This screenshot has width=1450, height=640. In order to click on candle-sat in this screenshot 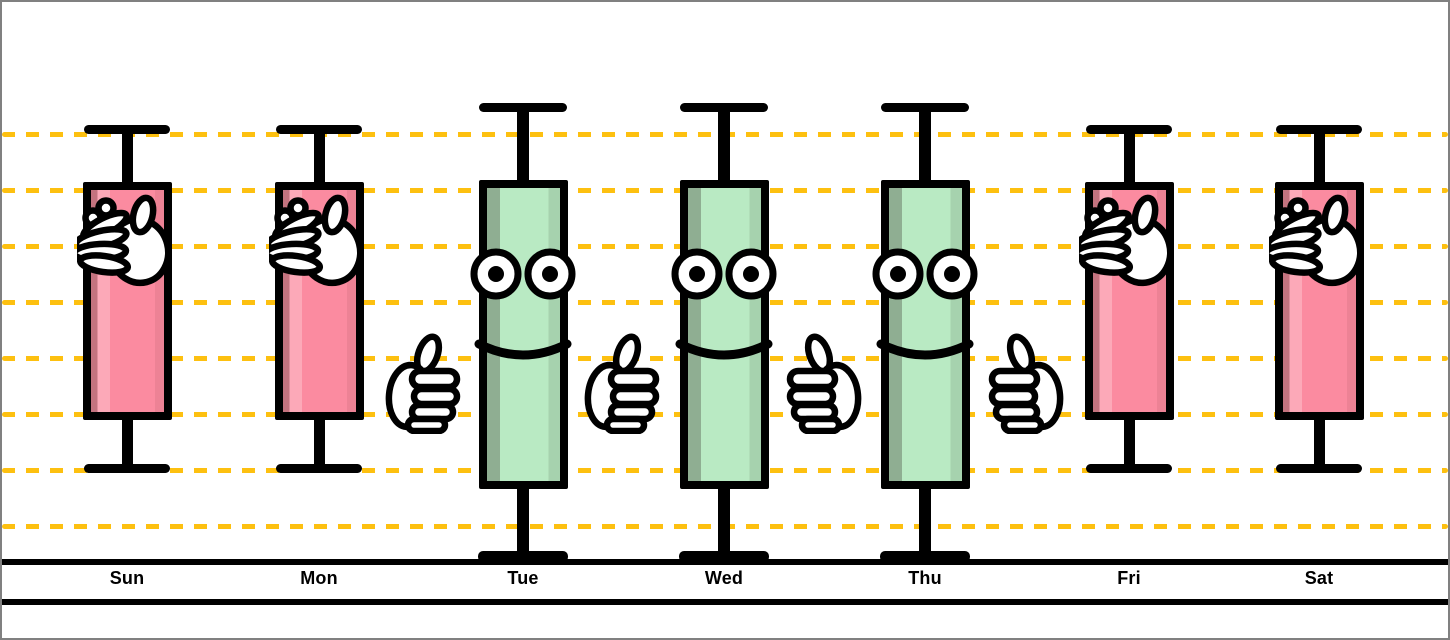, I will do `click(1319, 320)`.